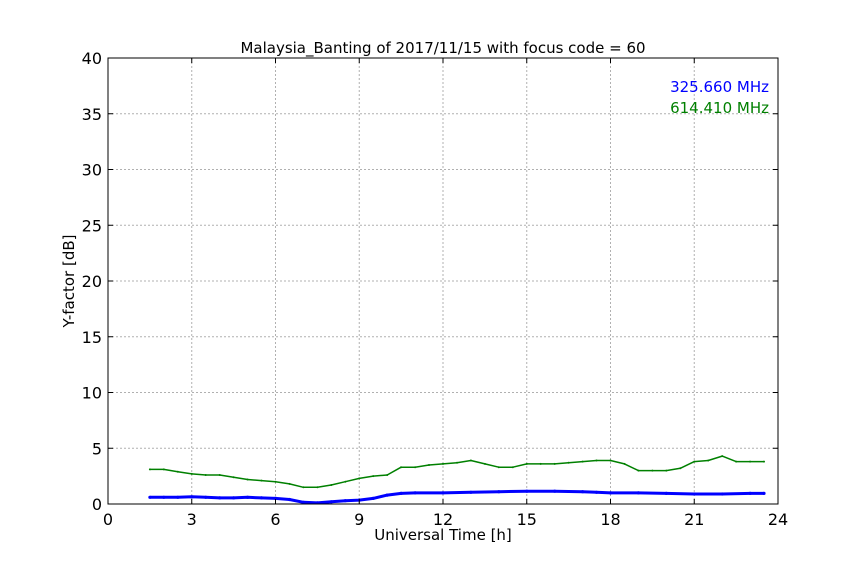 The height and width of the screenshot is (576, 864). I want to click on x-tick-label: 21, so click(694, 519).